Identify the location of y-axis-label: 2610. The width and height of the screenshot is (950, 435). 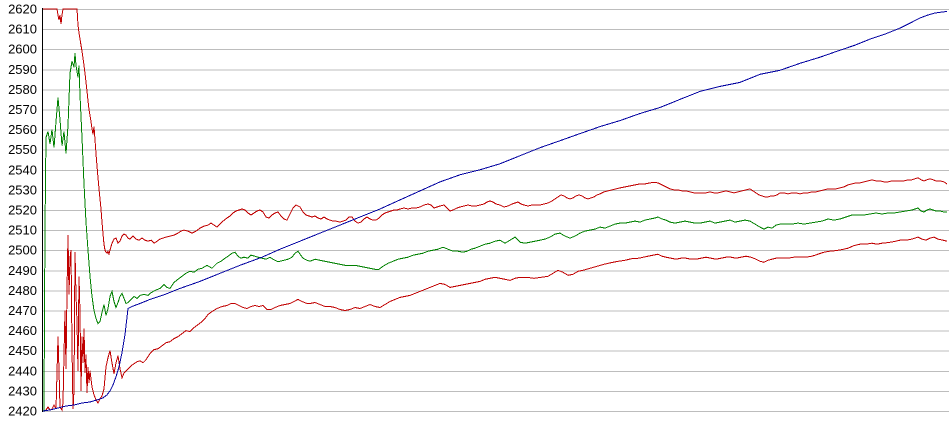
(22, 29).